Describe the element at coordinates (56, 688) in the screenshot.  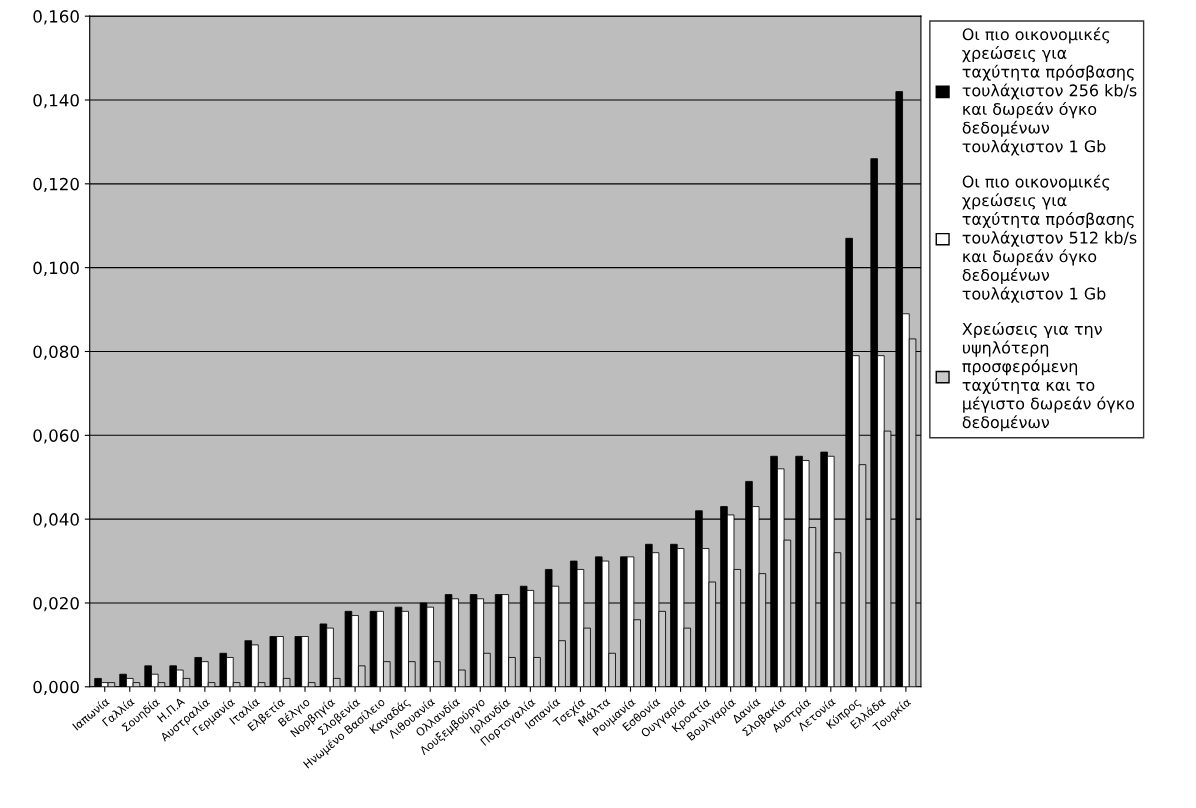
I see `y-tick-label: 0,000` at that location.